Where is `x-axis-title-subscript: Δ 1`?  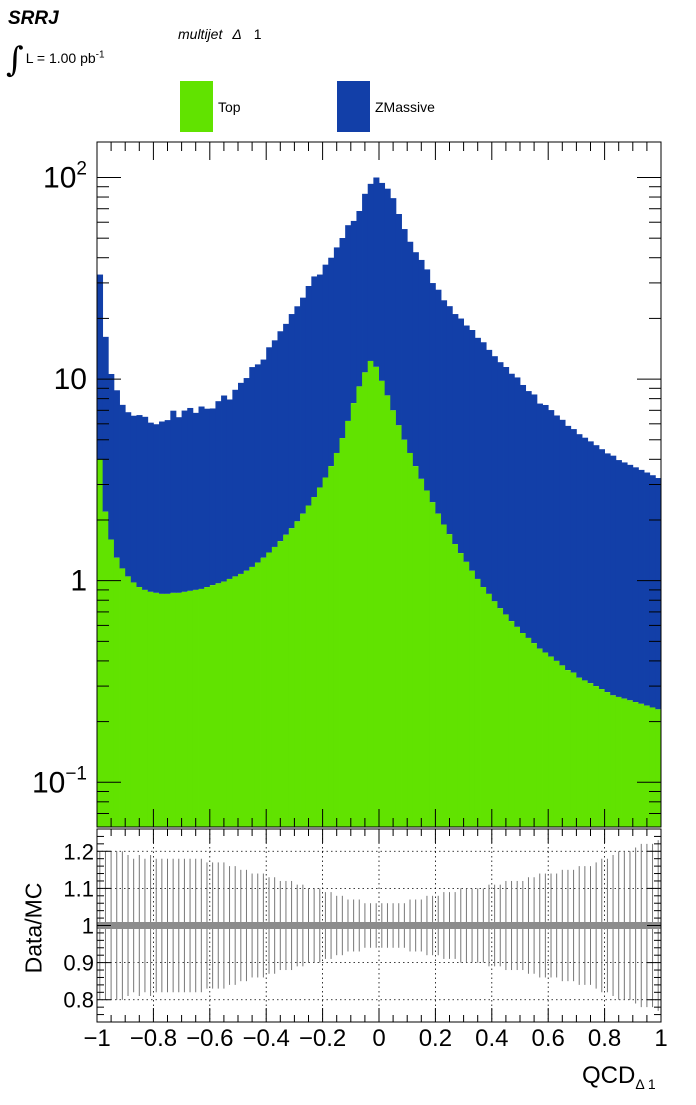
x-axis-title-subscript: Δ 1 is located at coordinates (645, 1084).